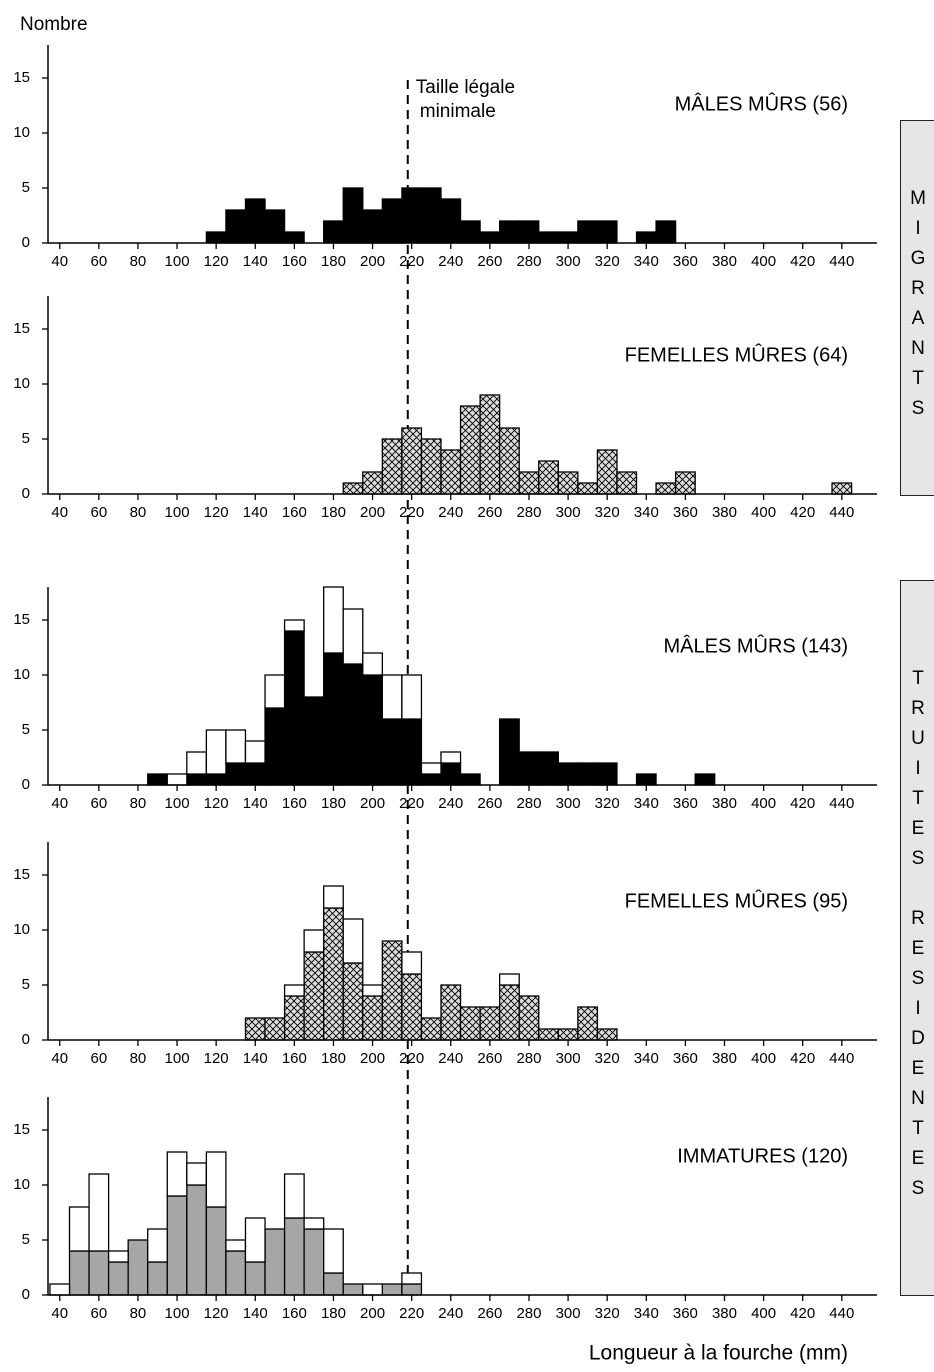 This screenshot has height=1372, width=934. What do you see at coordinates (568, 803) in the screenshot?
I see `x-tick-label: 300` at bounding box center [568, 803].